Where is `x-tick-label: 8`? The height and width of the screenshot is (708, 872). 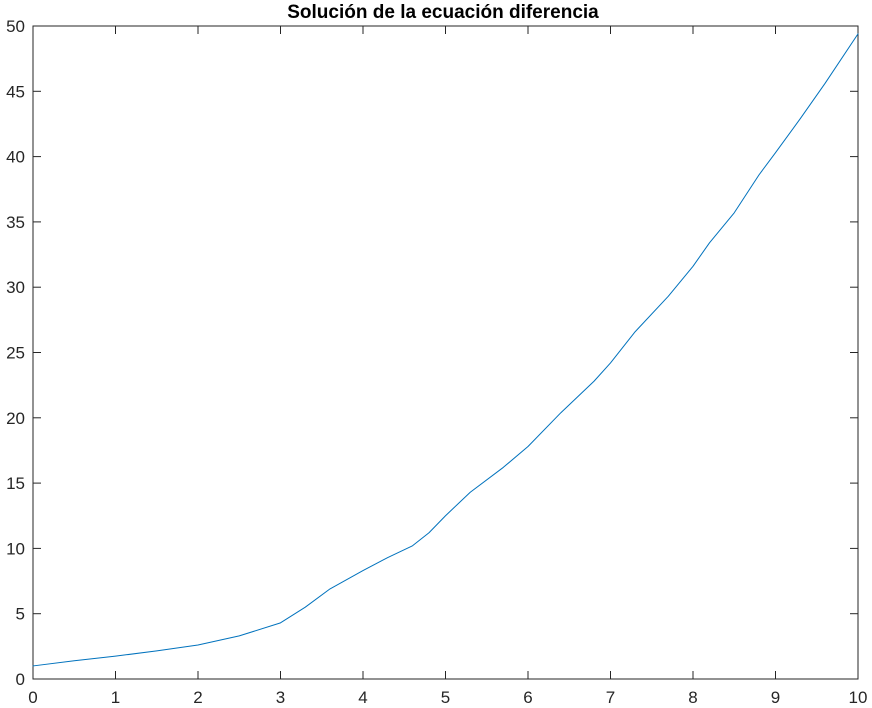 x-tick-label: 8 is located at coordinates (692, 697).